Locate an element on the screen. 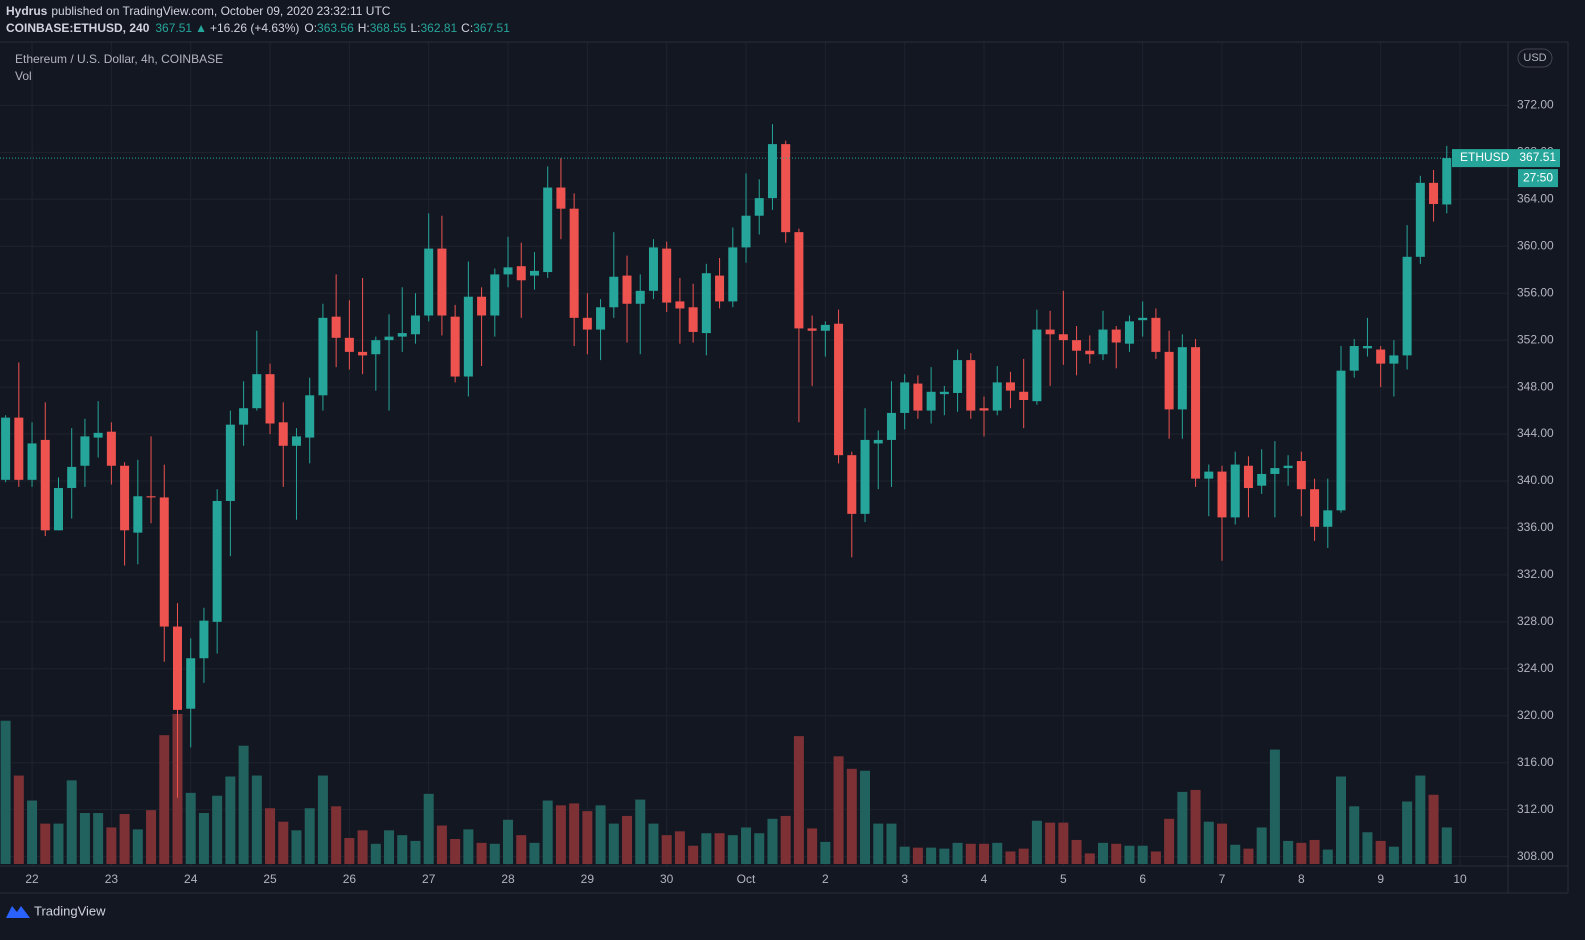  x-tick-label: 4 is located at coordinates (984, 879).